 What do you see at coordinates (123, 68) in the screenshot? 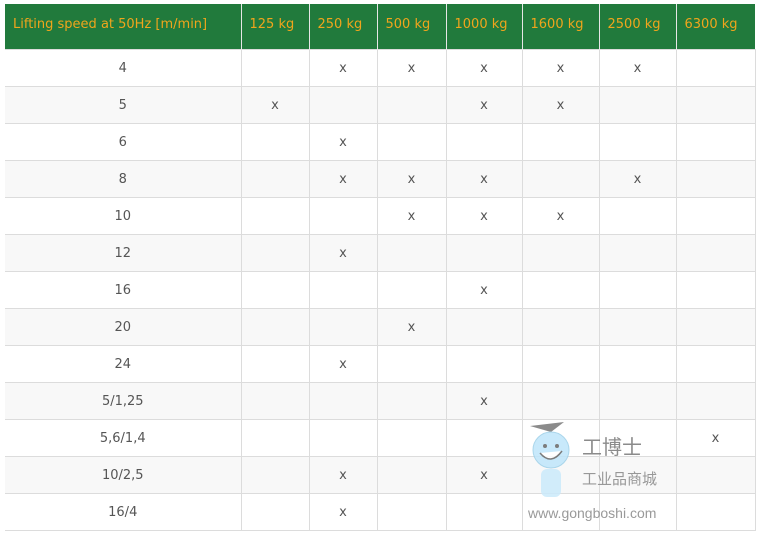
I see `speed-cell: 4` at bounding box center [123, 68].